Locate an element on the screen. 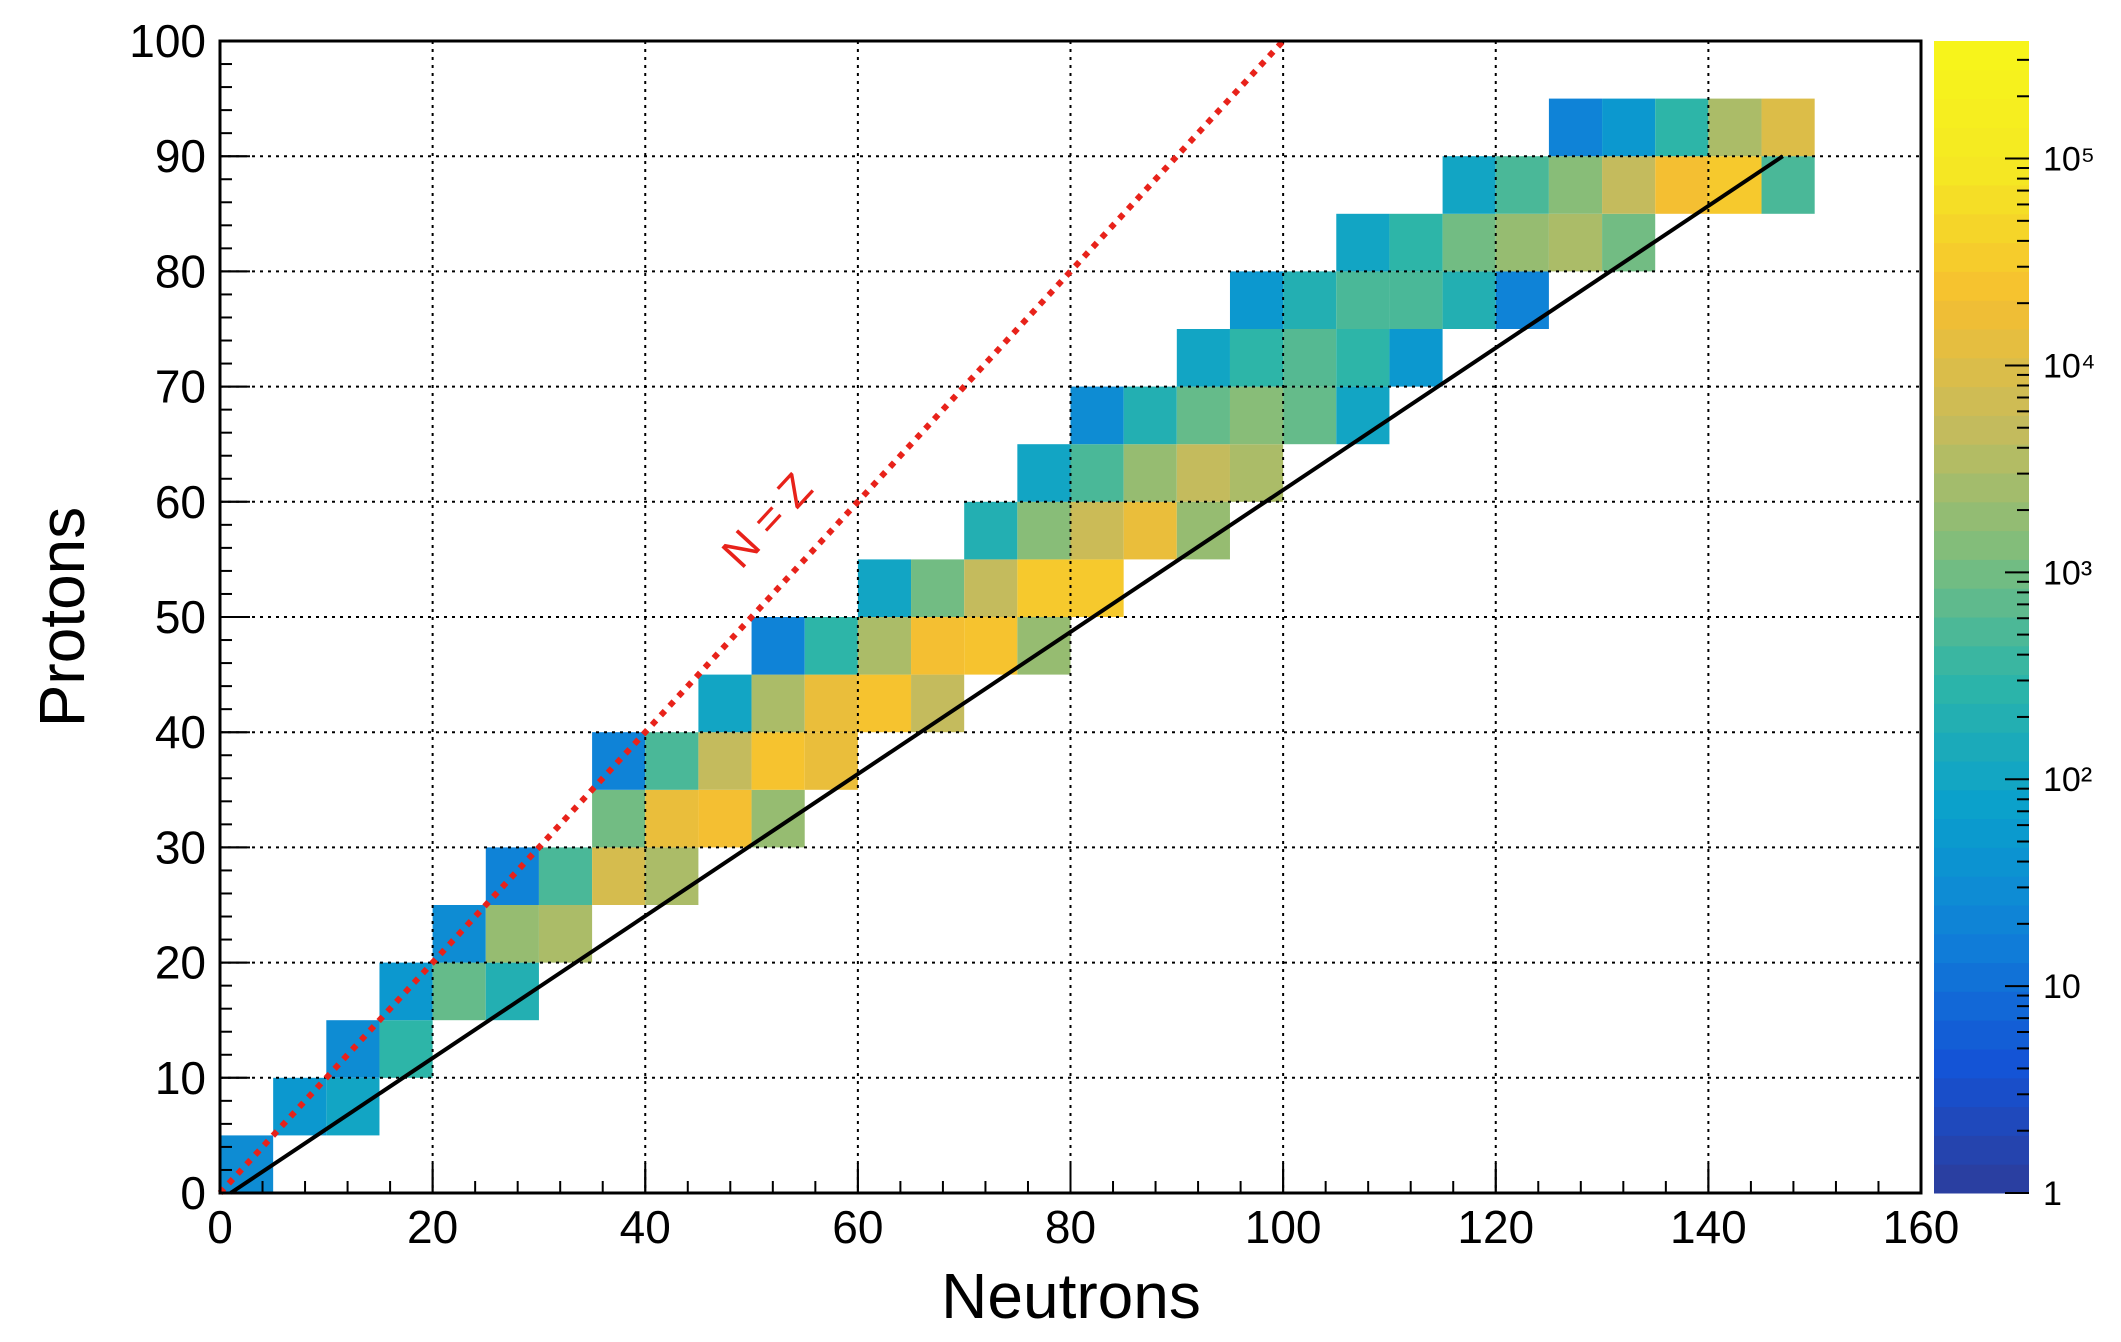 The height and width of the screenshot is (1342, 2121). y-tick-label: 90 is located at coordinates (180, 156).